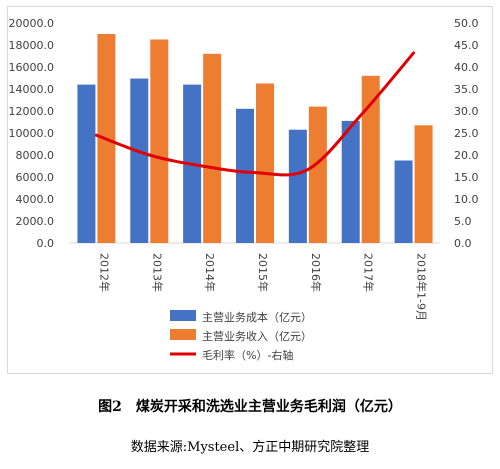  Describe the element at coordinates (466, 23) in the screenshot. I see `y-right-tick-label: 50.0` at that location.